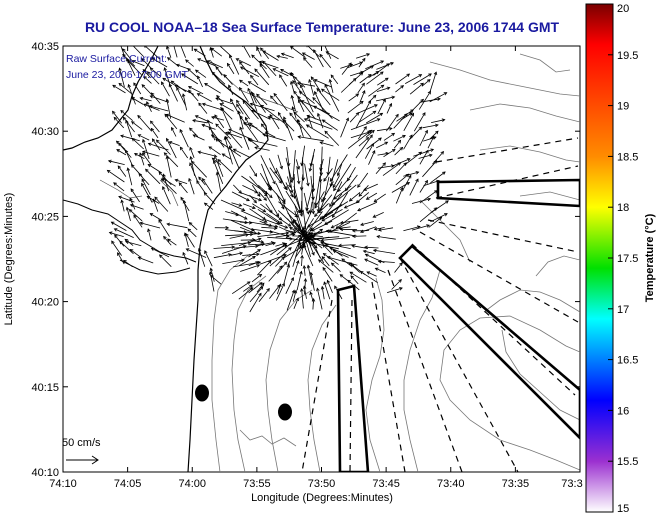 This screenshot has width=660, height=518. Describe the element at coordinates (81, 443) in the screenshot. I see `scale-label: 50 cm/s` at that location.